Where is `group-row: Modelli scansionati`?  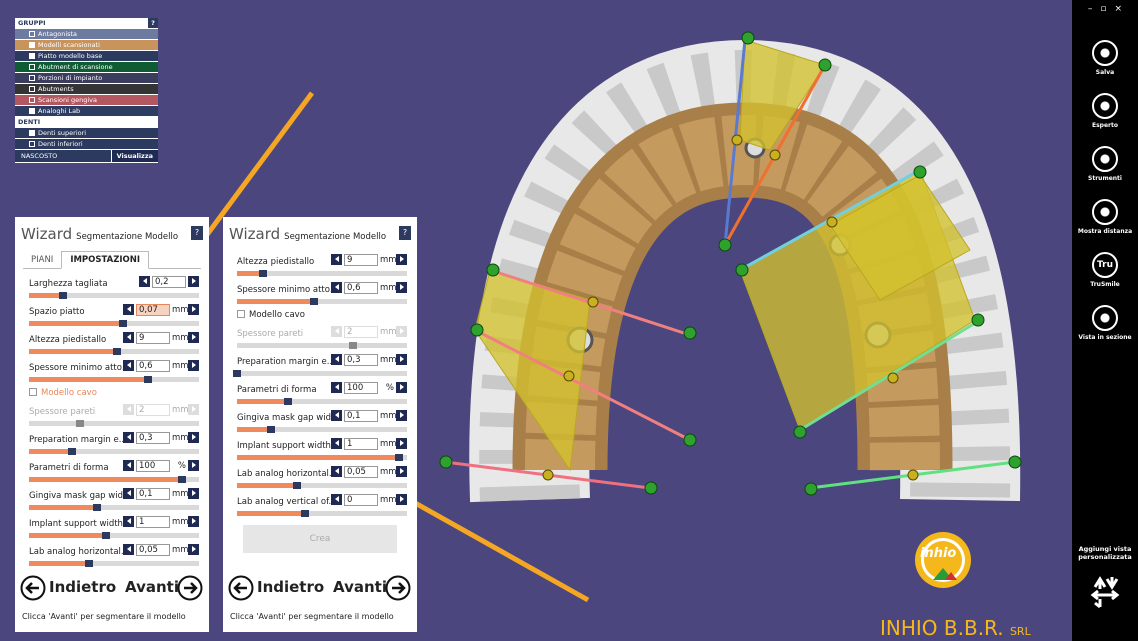
group-row: Modelli scansionati is located at coordinates (86, 45).